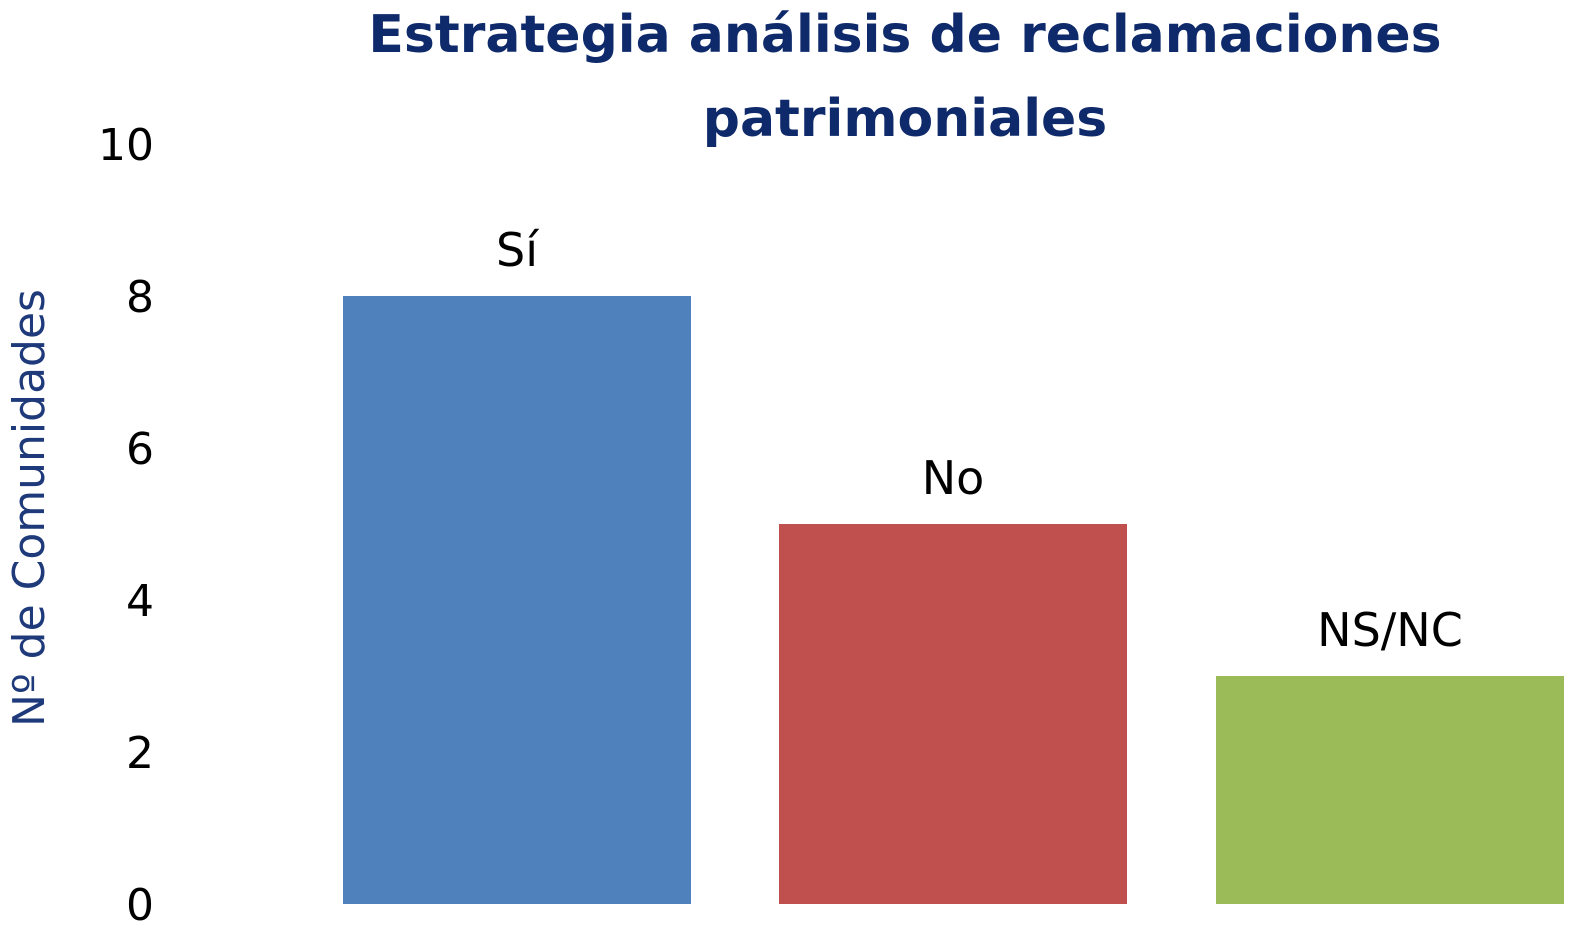 Image resolution: width=1591 pixels, height=939 pixels. What do you see at coordinates (126, 145) in the screenshot?
I see `y-tick-label: 10` at bounding box center [126, 145].